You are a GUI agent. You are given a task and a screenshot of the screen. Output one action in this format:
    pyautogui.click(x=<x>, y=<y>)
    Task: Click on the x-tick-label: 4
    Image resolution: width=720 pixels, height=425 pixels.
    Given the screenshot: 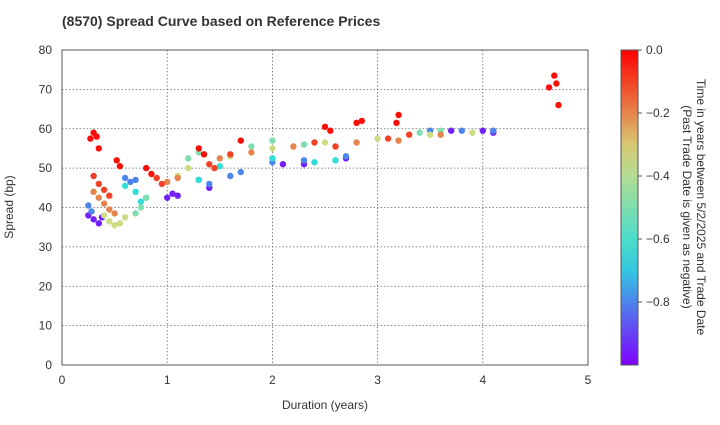 What is the action you would take?
    pyautogui.click(x=482, y=380)
    